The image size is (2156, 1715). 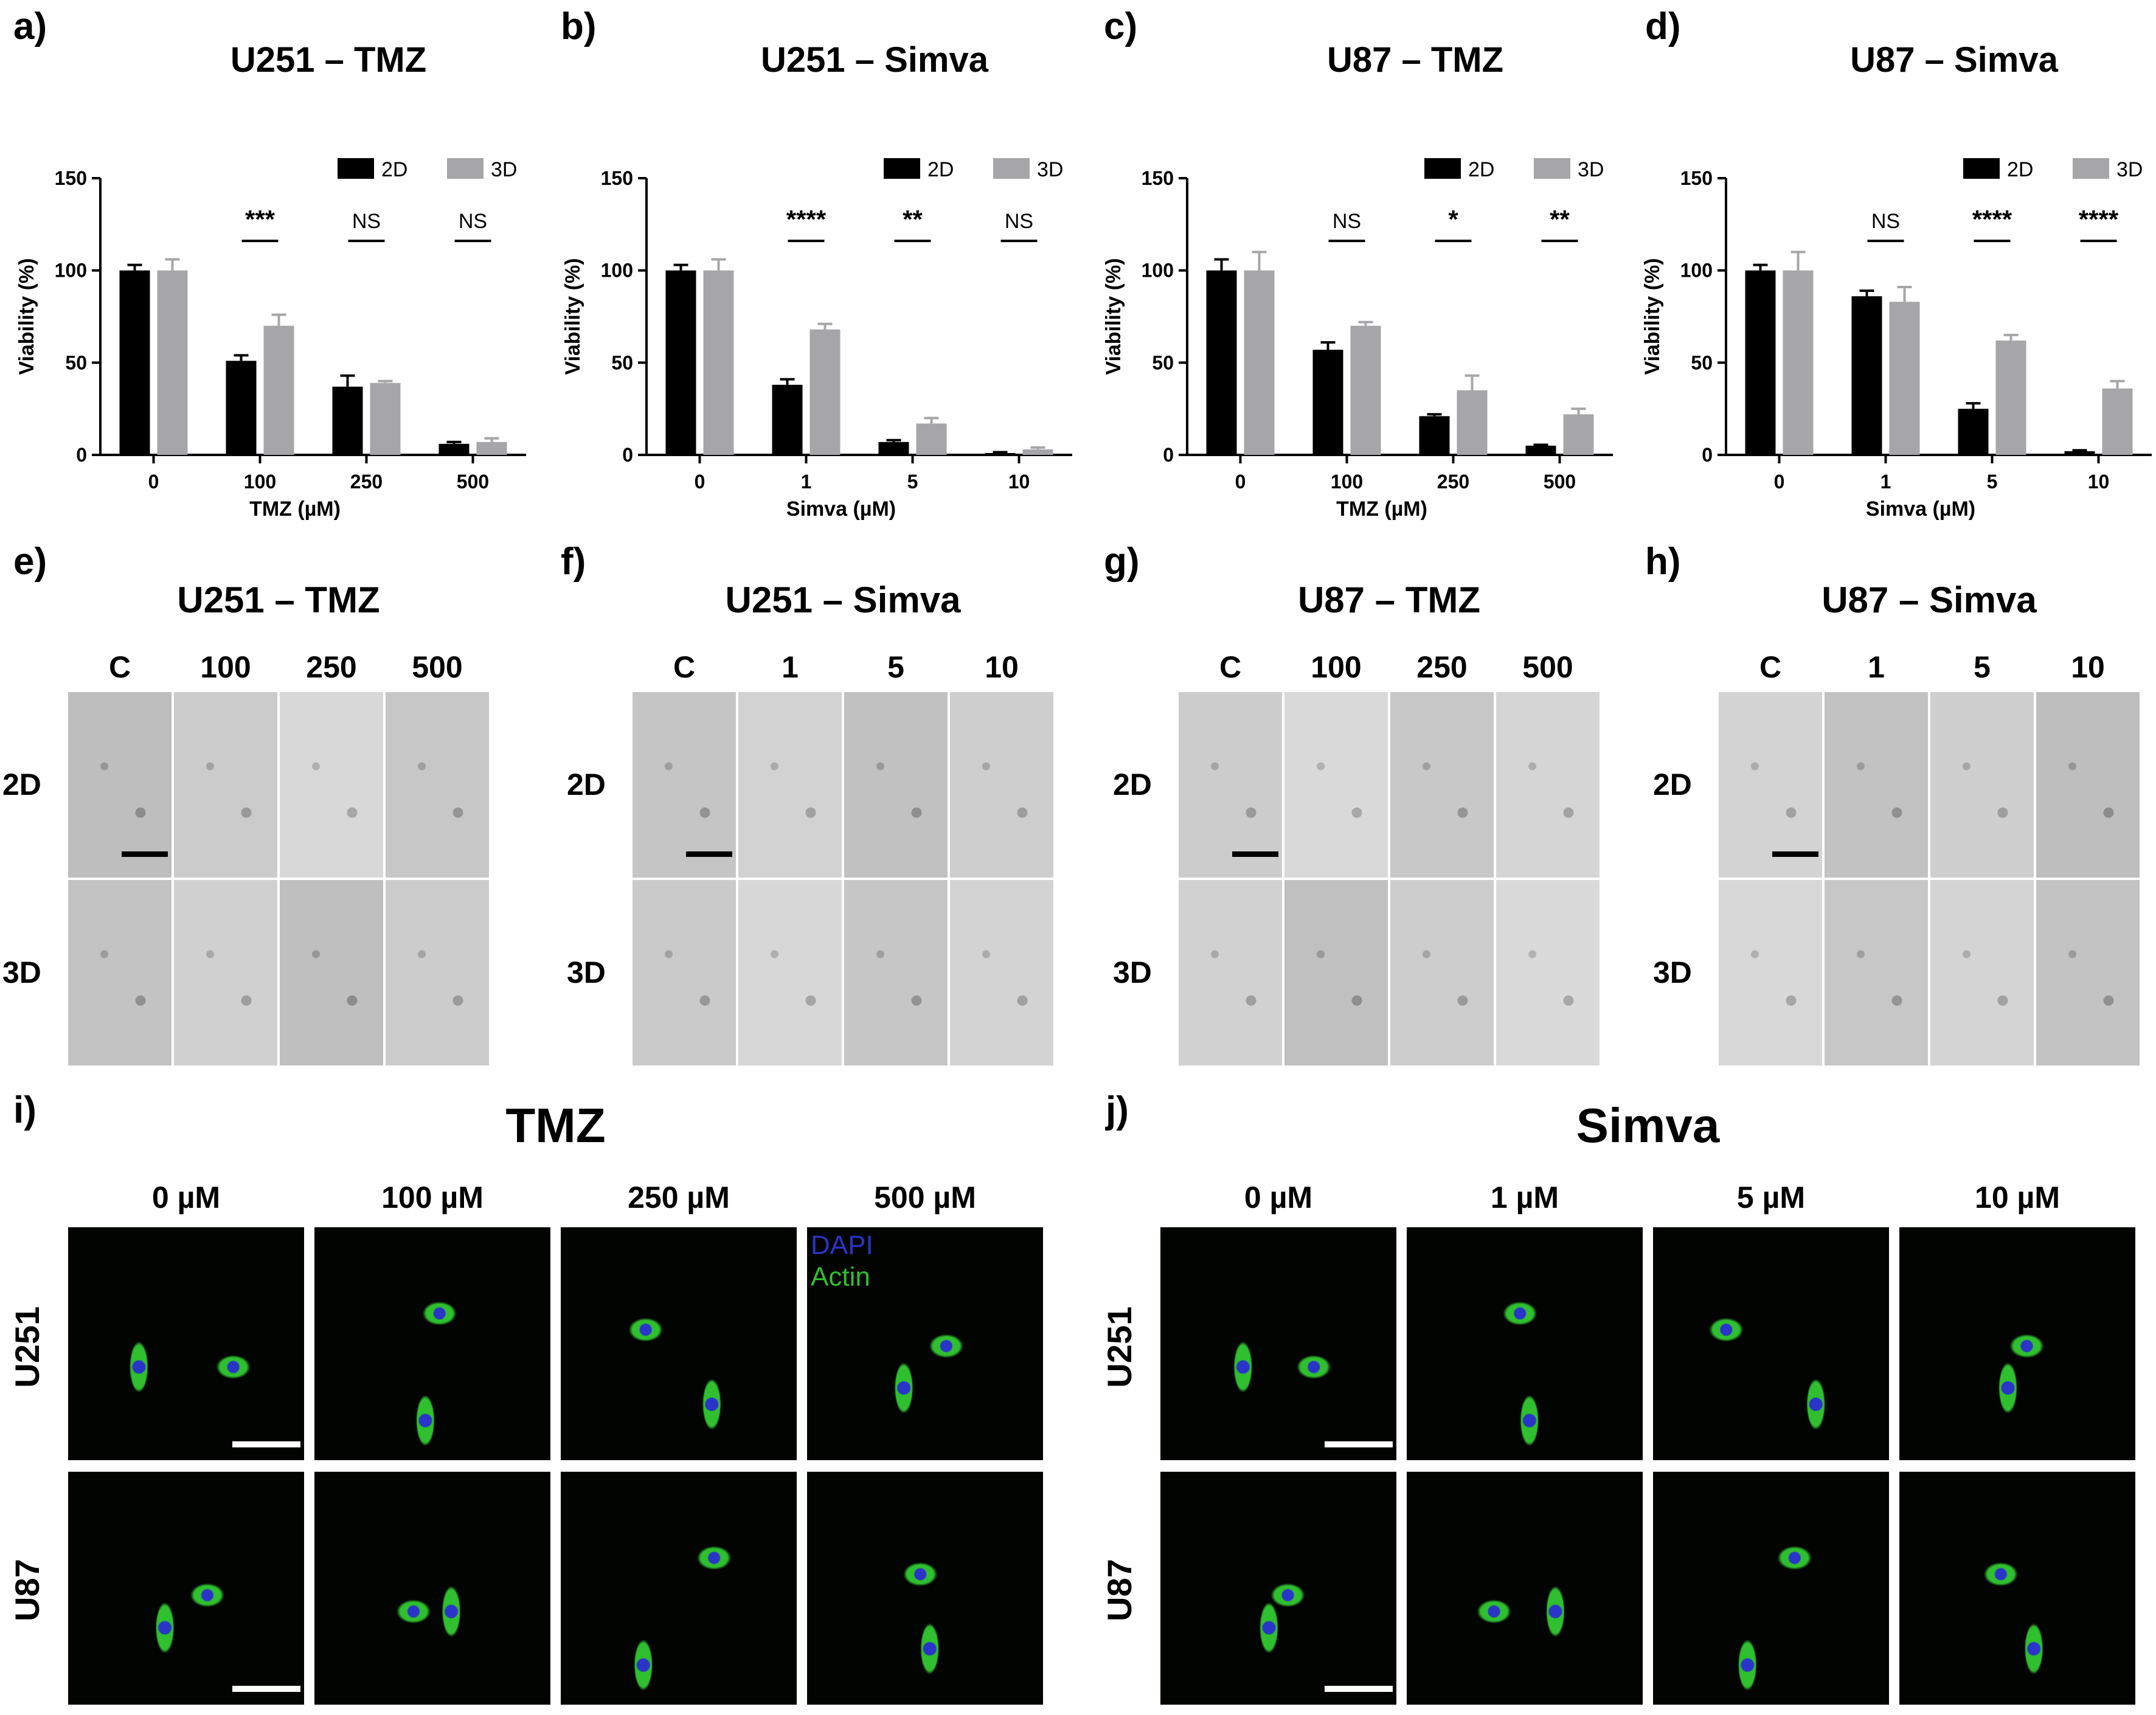 What do you see at coordinates (842, 1261) in the screenshot?
I see `stain-legend: DAPI Actin` at bounding box center [842, 1261].